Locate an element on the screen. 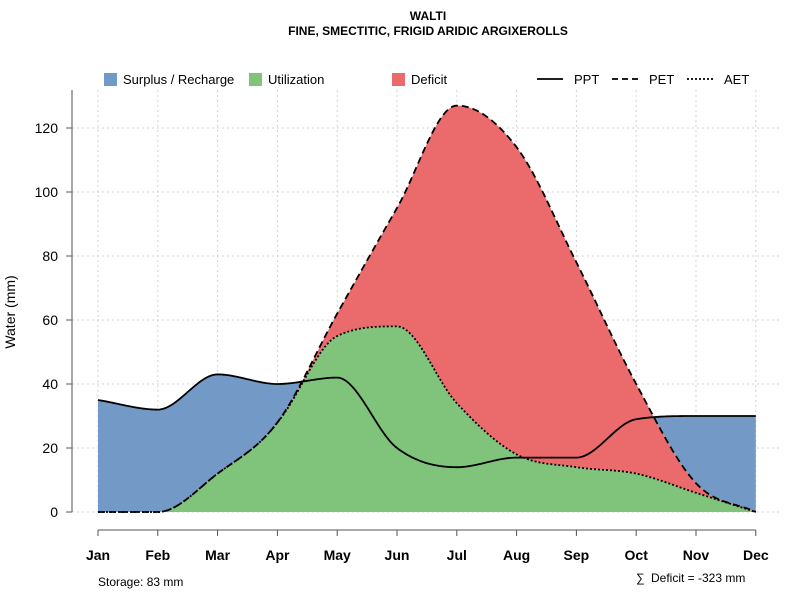 The height and width of the screenshot is (600, 800). sum-symbol: ∑ is located at coordinates (640, 578).